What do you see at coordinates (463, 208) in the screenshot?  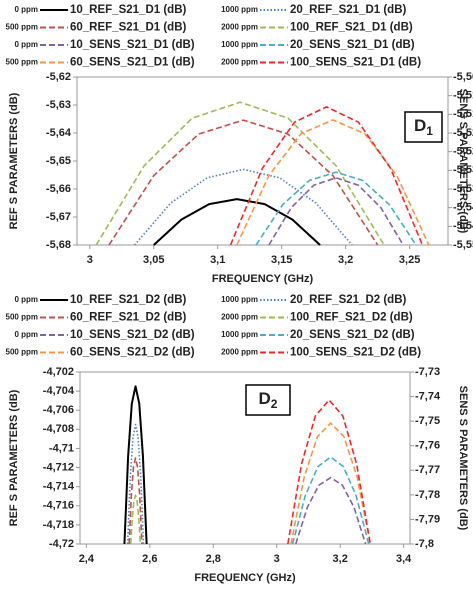 I see `y2-tick-label: -5,54` at bounding box center [463, 208].